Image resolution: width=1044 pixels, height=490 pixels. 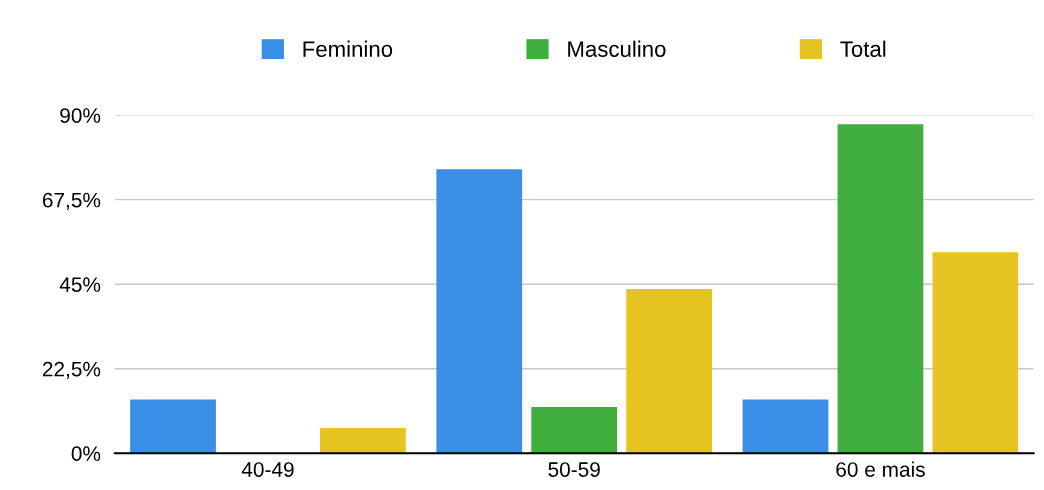 What do you see at coordinates (267, 469) in the screenshot?
I see `x-tick-label: 40-49` at bounding box center [267, 469].